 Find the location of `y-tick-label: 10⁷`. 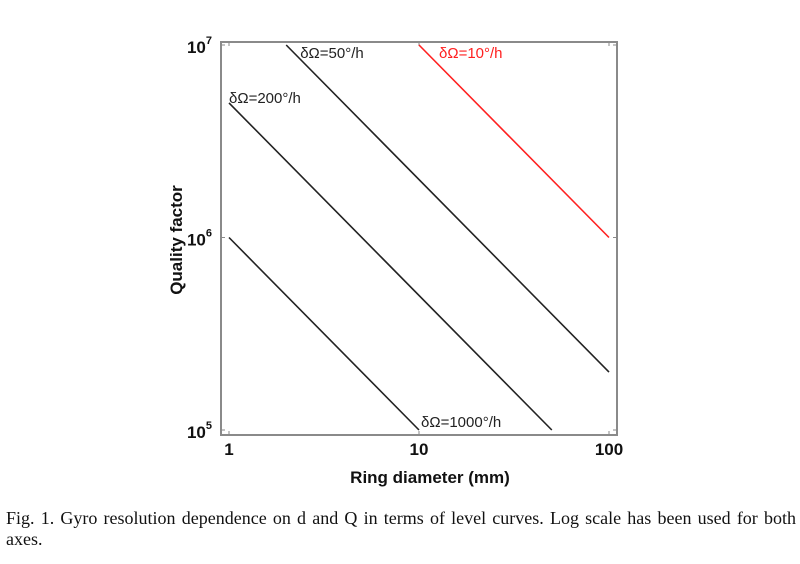

y-tick-label: 10⁷ is located at coordinates (199, 46).